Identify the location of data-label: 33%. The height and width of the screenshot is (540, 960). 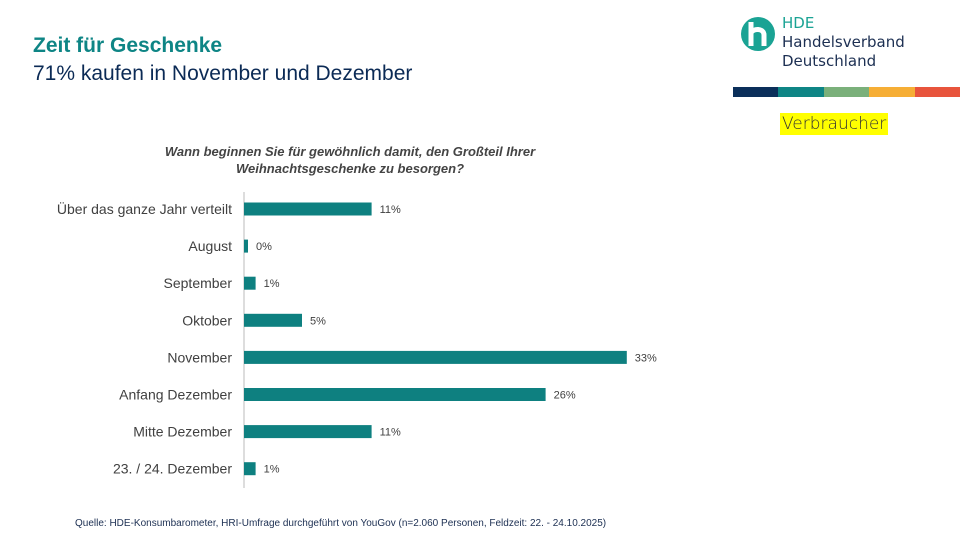
(646, 358).